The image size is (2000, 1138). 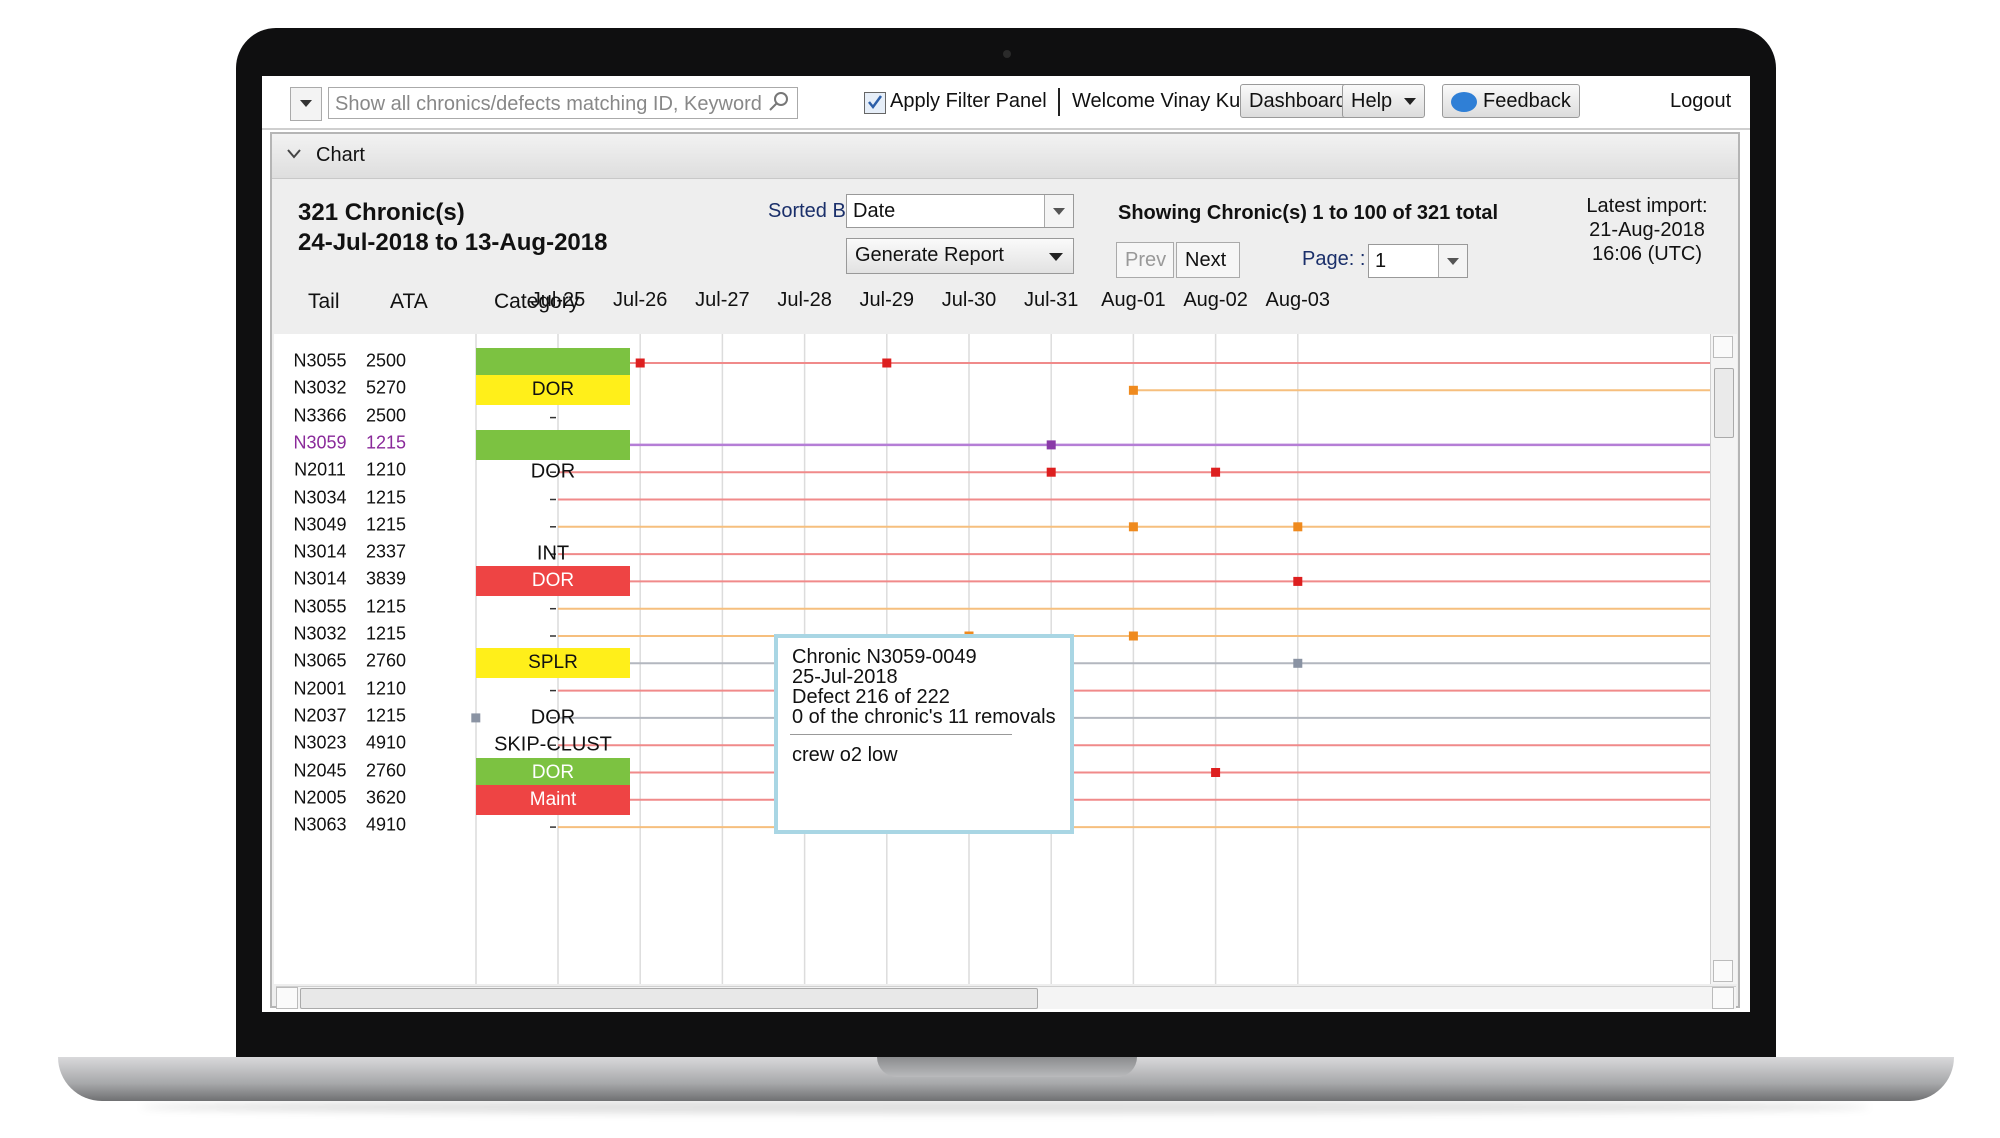 What do you see at coordinates (320, 469) in the screenshot?
I see `row-tail: N2011` at bounding box center [320, 469].